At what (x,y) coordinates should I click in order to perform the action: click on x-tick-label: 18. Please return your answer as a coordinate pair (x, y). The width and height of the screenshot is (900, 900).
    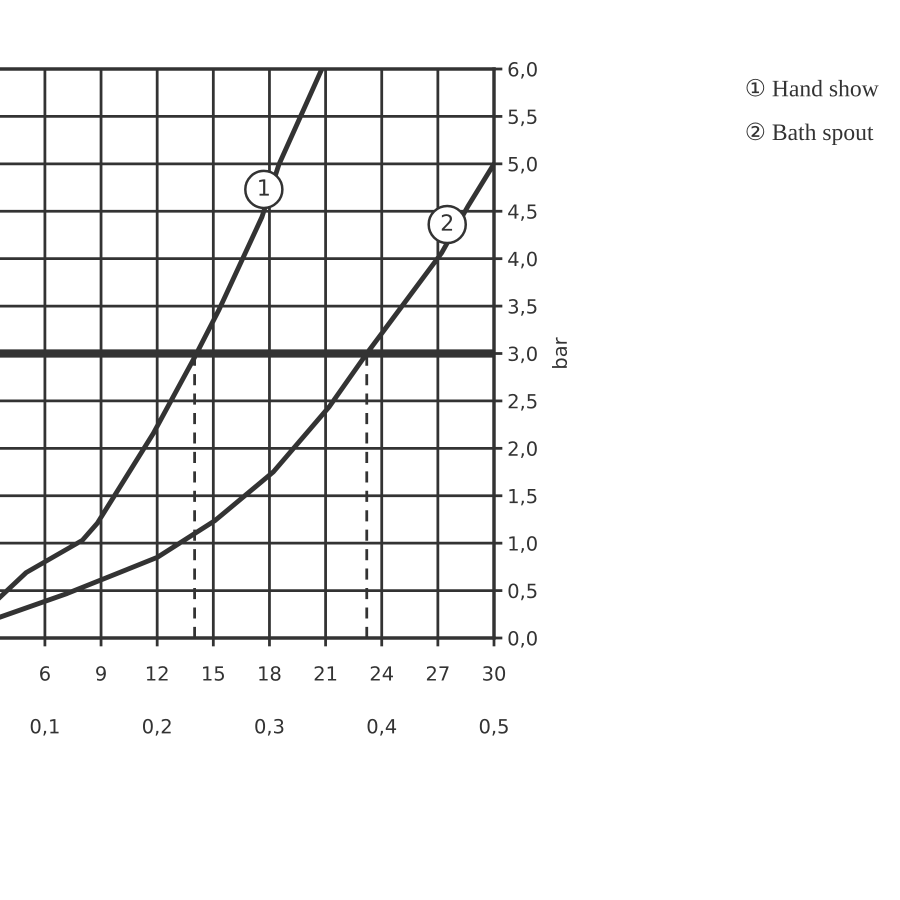
    Looking at the image, I should click on (269, 673).